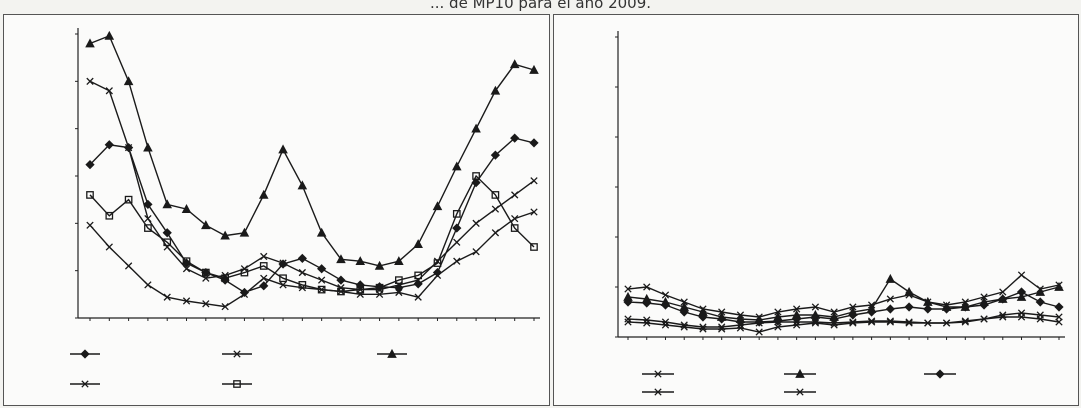 This screenshot has width=1081, height=408. Describe the element at coordinates (843, 324) in the screenshot. I see `series-line-marzo` at that location.